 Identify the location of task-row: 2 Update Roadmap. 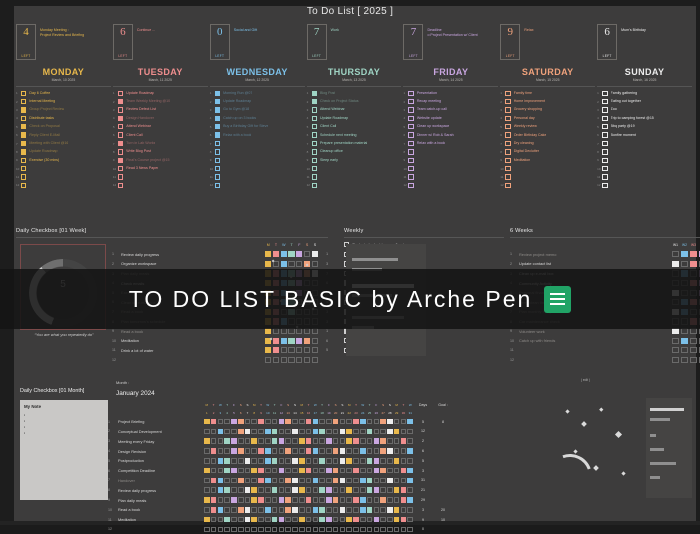
(257, 101).